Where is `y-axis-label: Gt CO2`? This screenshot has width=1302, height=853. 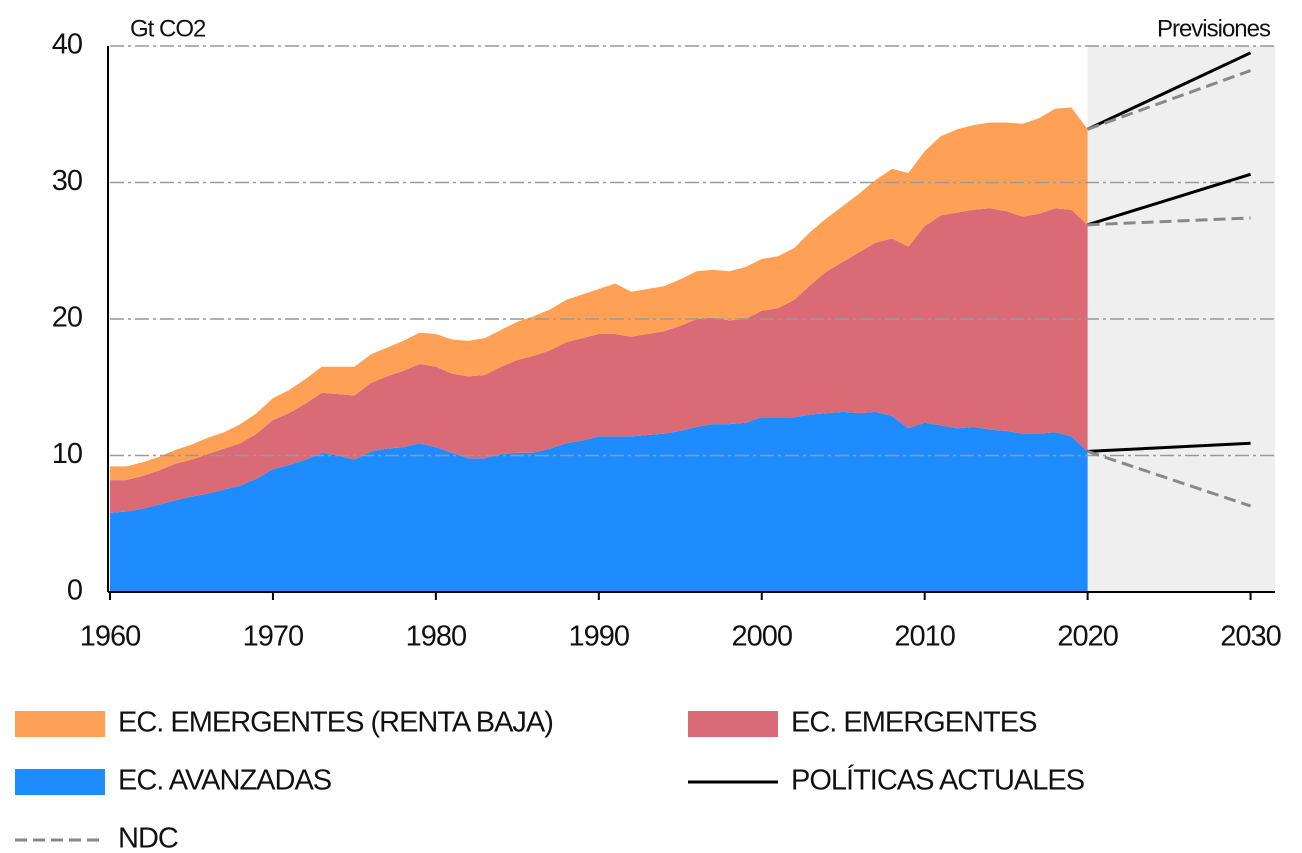 y-axis-label: Gt CO2 is located at coordinates (168, 28).